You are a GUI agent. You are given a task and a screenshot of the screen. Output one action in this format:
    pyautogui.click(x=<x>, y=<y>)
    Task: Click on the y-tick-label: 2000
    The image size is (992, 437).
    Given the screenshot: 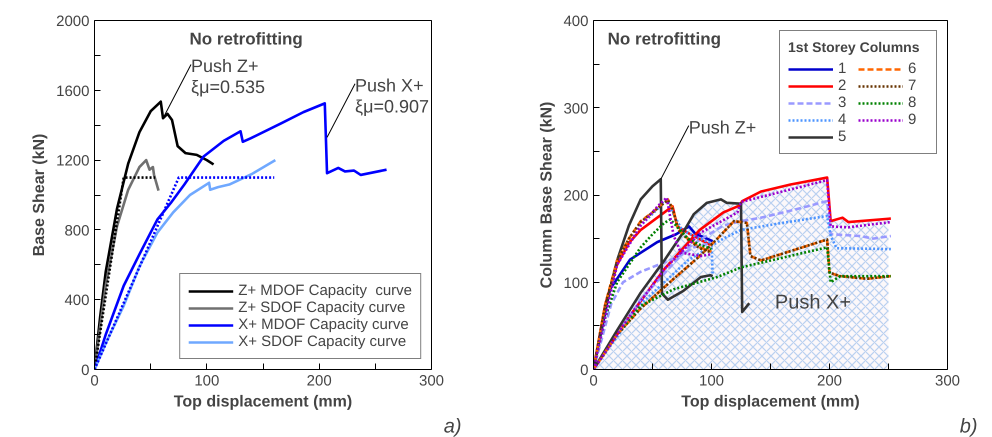 What is the action you would take?
    pyautogui.click(x=73, y=21)
    